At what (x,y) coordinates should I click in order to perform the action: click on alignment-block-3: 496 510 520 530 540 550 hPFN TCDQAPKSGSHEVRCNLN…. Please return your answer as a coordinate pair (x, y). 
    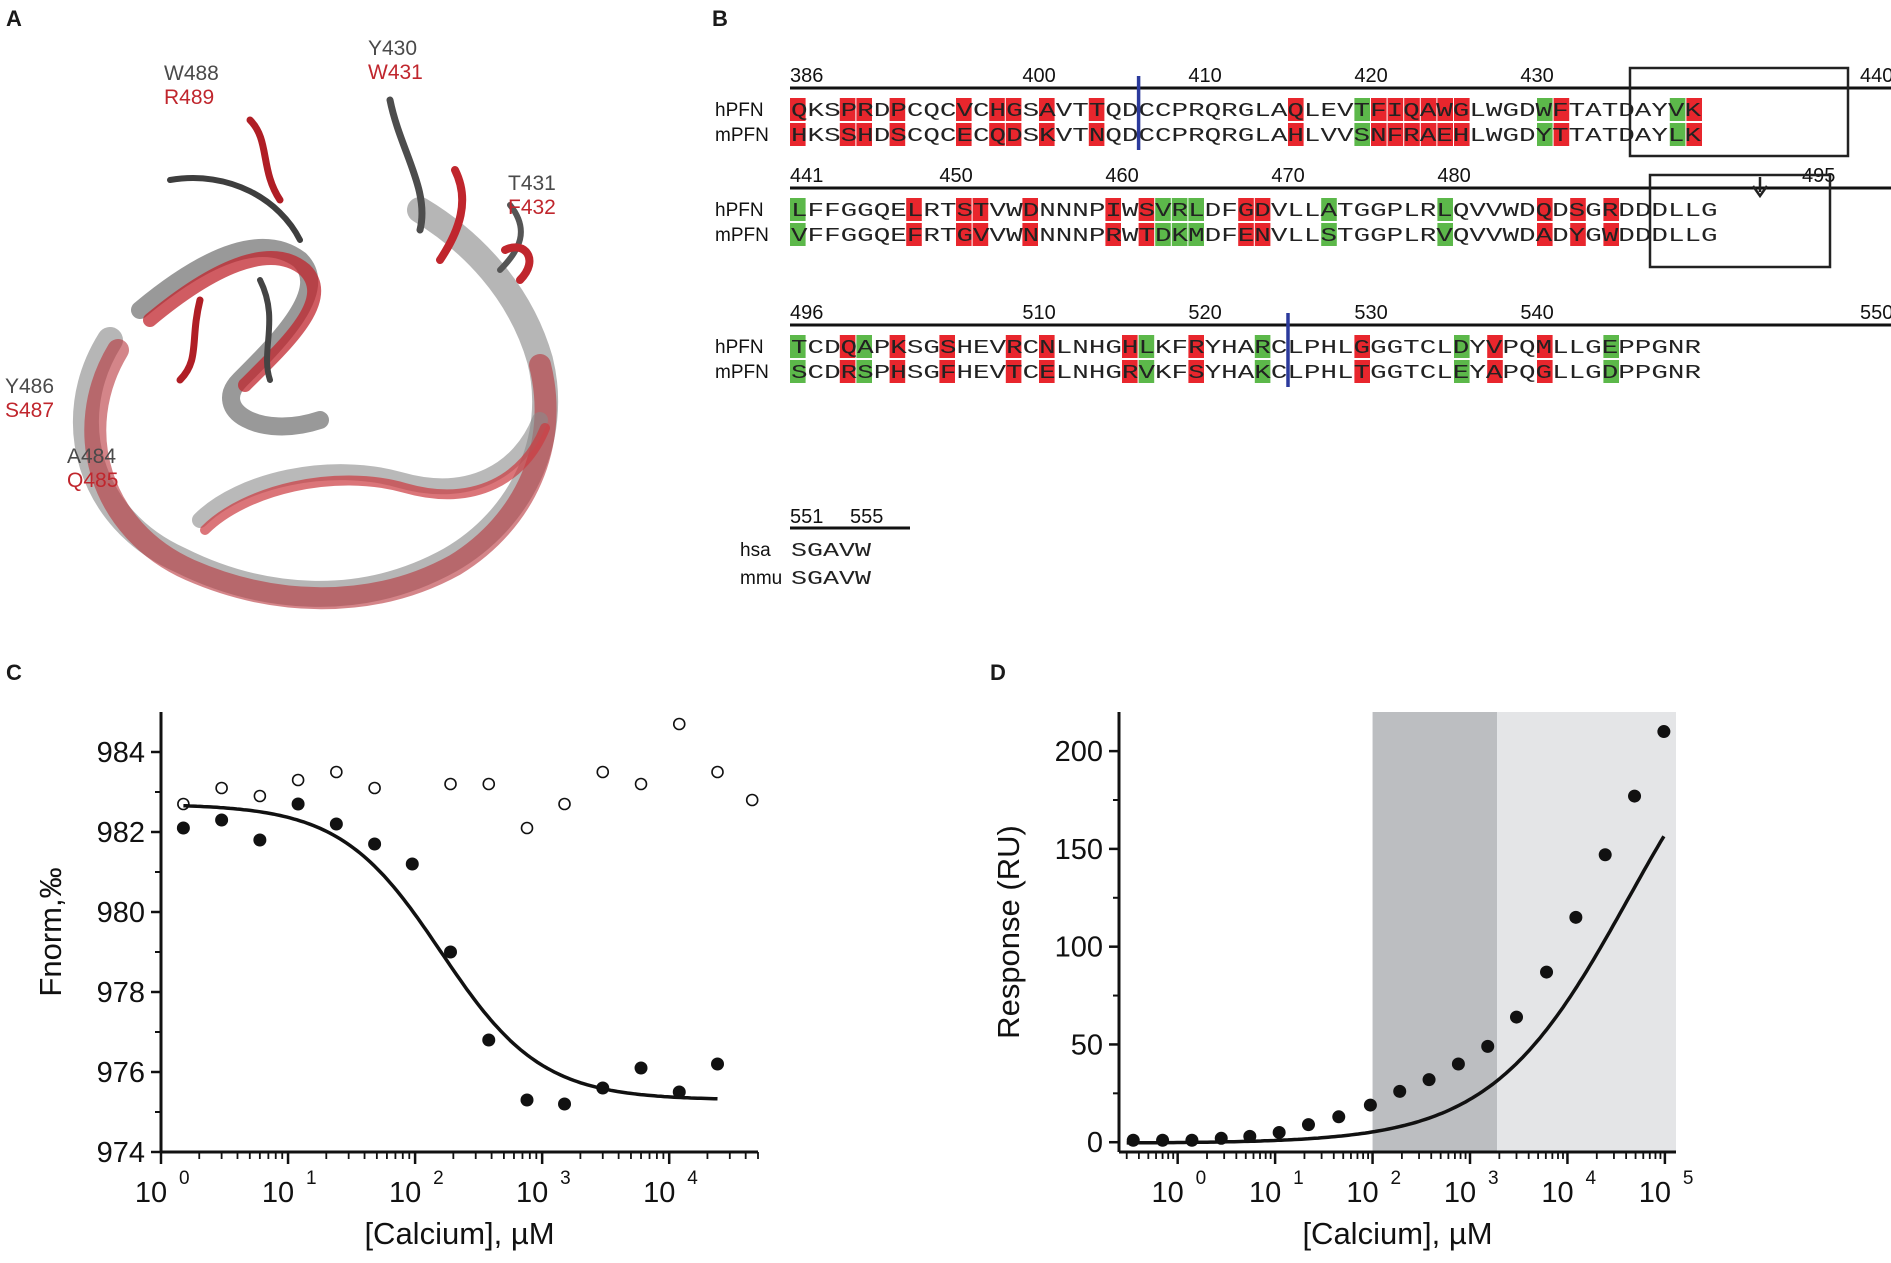
    Looking at the image, I should click on (1303, 344).